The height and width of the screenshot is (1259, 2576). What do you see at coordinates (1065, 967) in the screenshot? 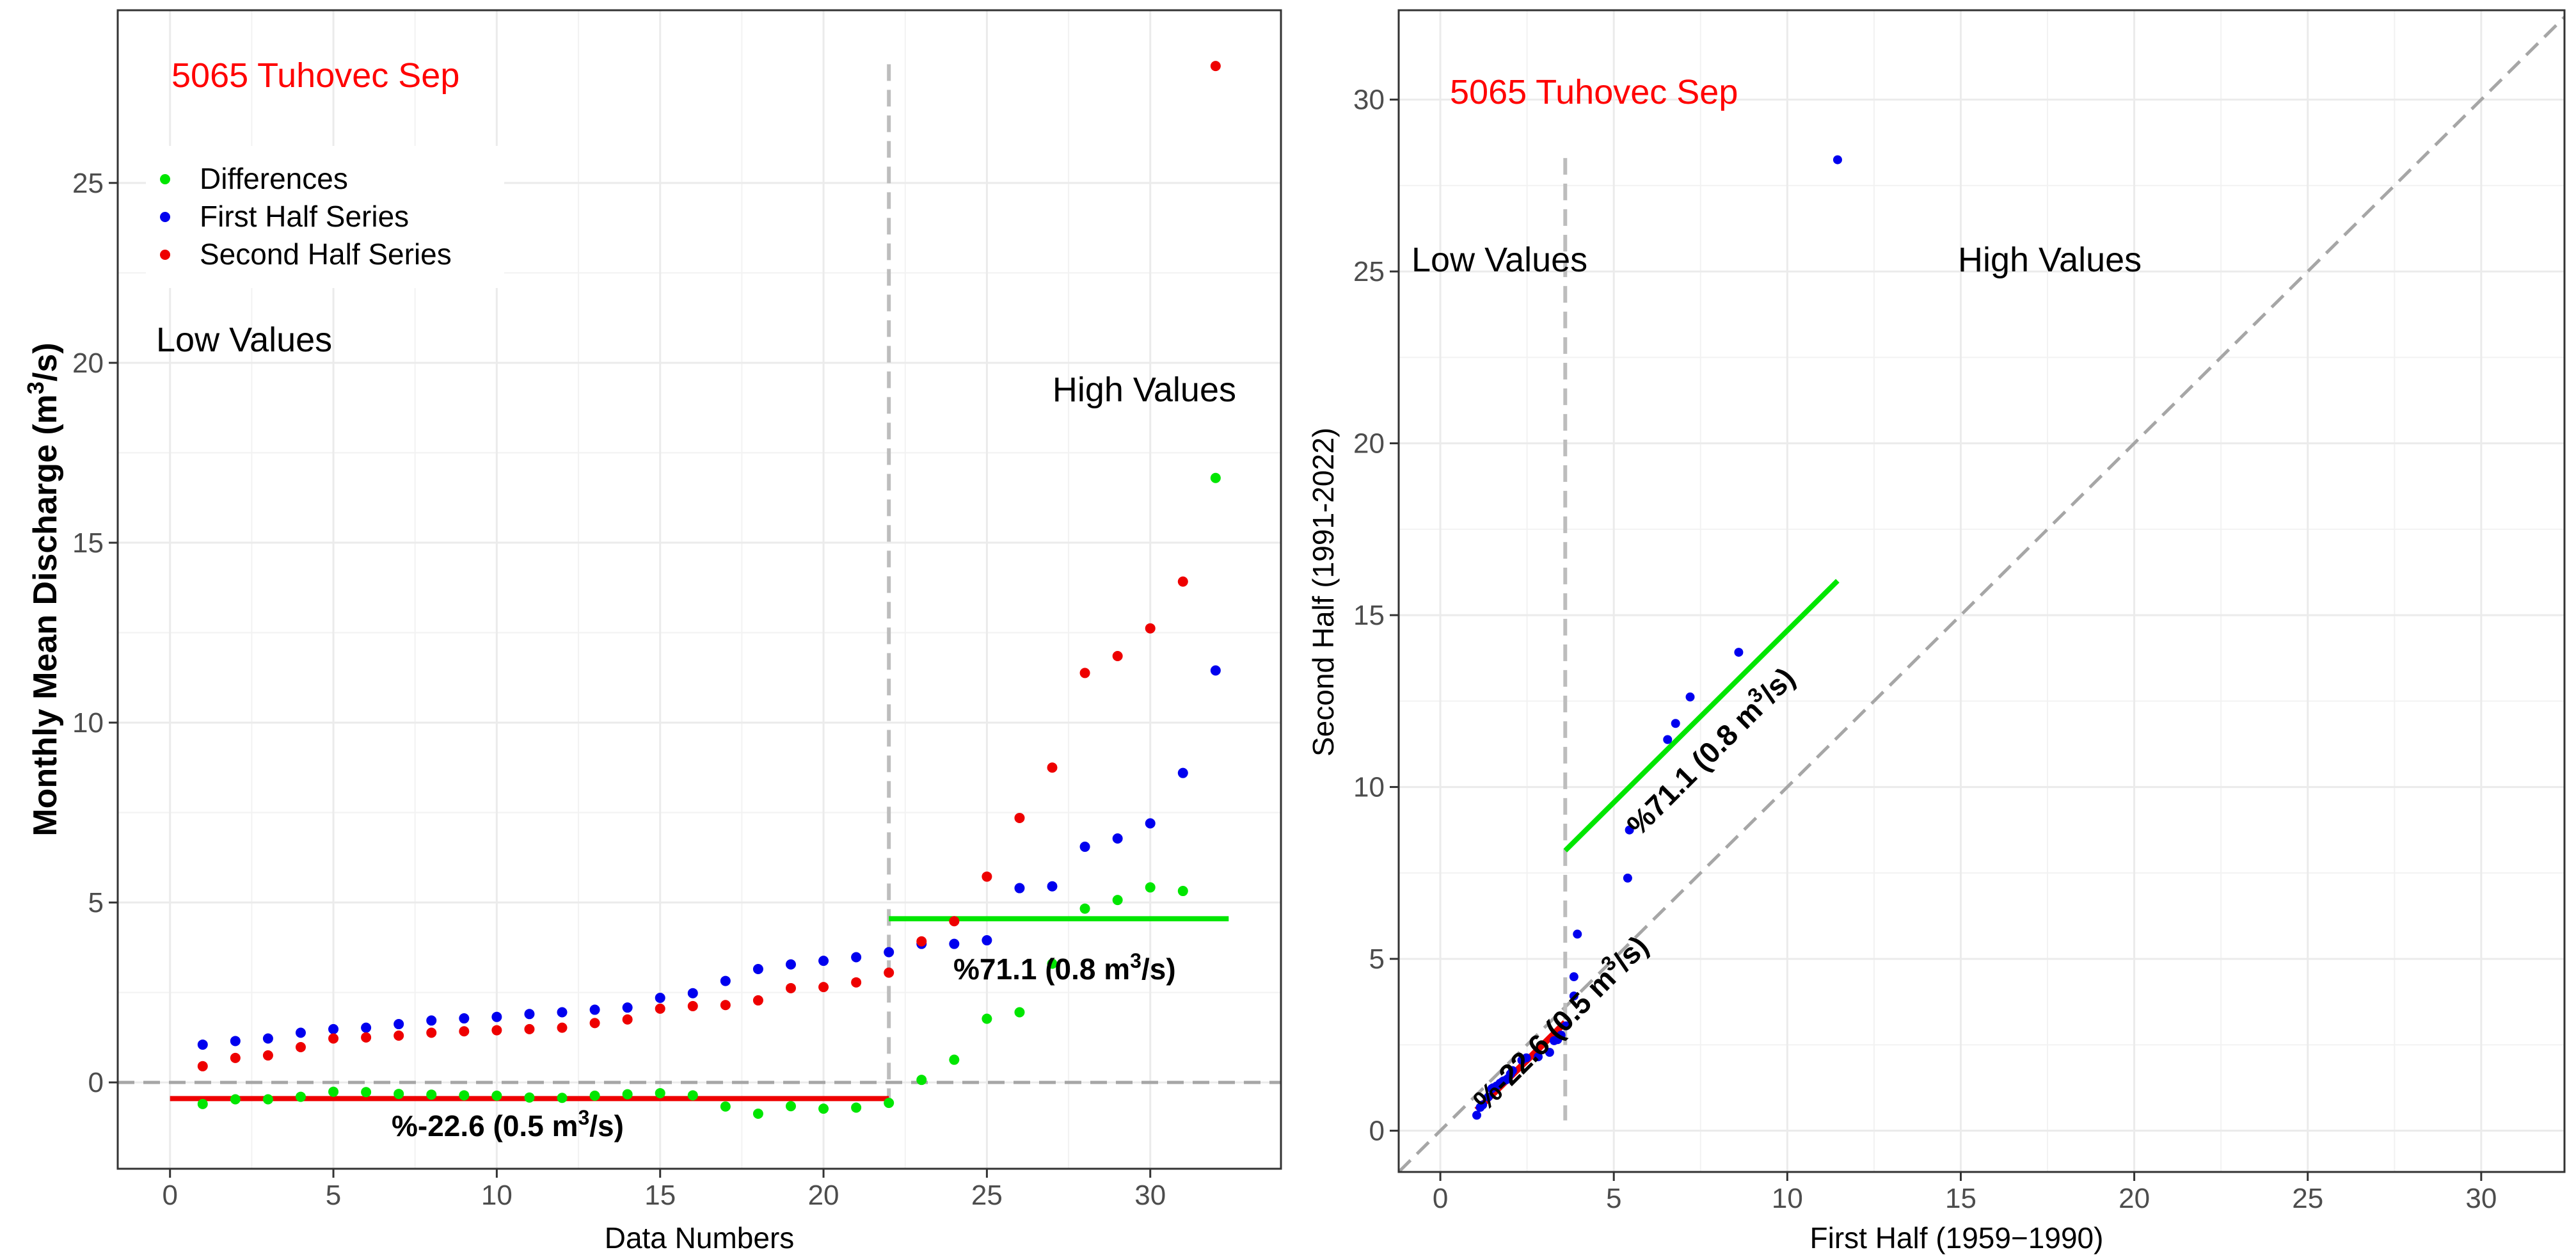
I see `left-high-line-label: %71.1 (0.8 m3/s)` at bounding box center [1065, 967].